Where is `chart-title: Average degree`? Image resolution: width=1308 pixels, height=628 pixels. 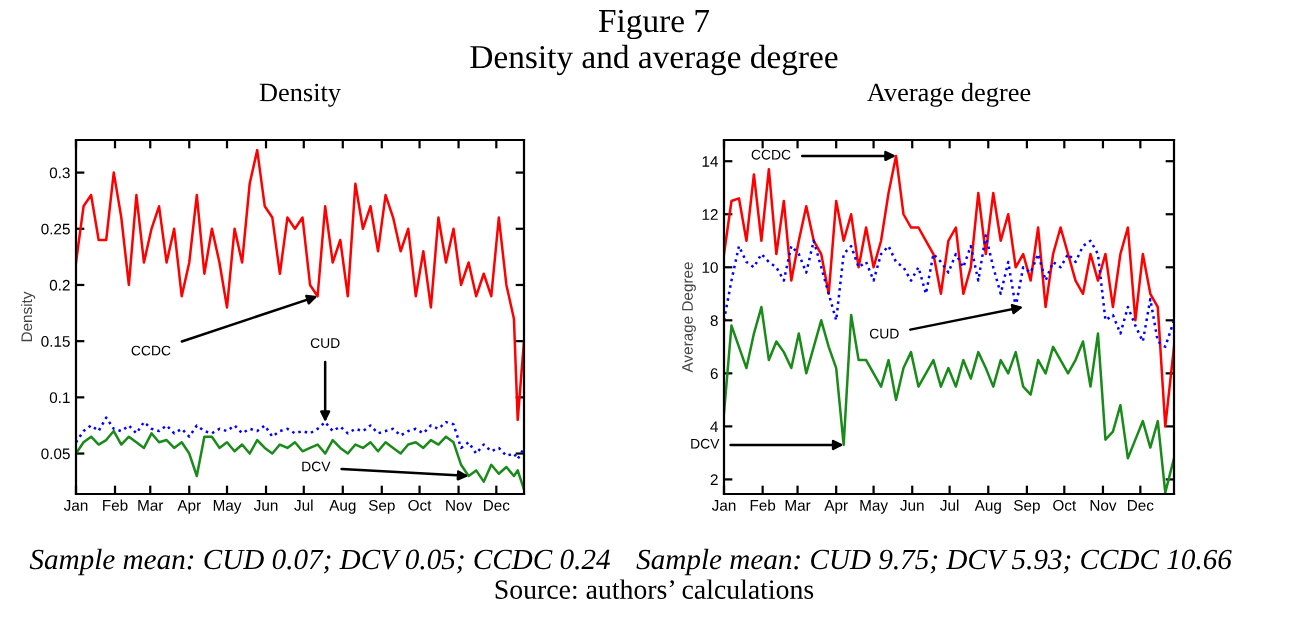 chart-title: Average degree is located at coordinates (949, 94).